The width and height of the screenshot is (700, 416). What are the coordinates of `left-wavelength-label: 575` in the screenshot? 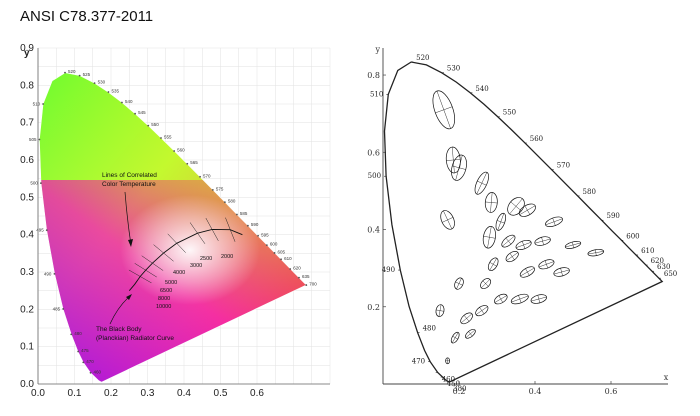 It's located at (220, 188).